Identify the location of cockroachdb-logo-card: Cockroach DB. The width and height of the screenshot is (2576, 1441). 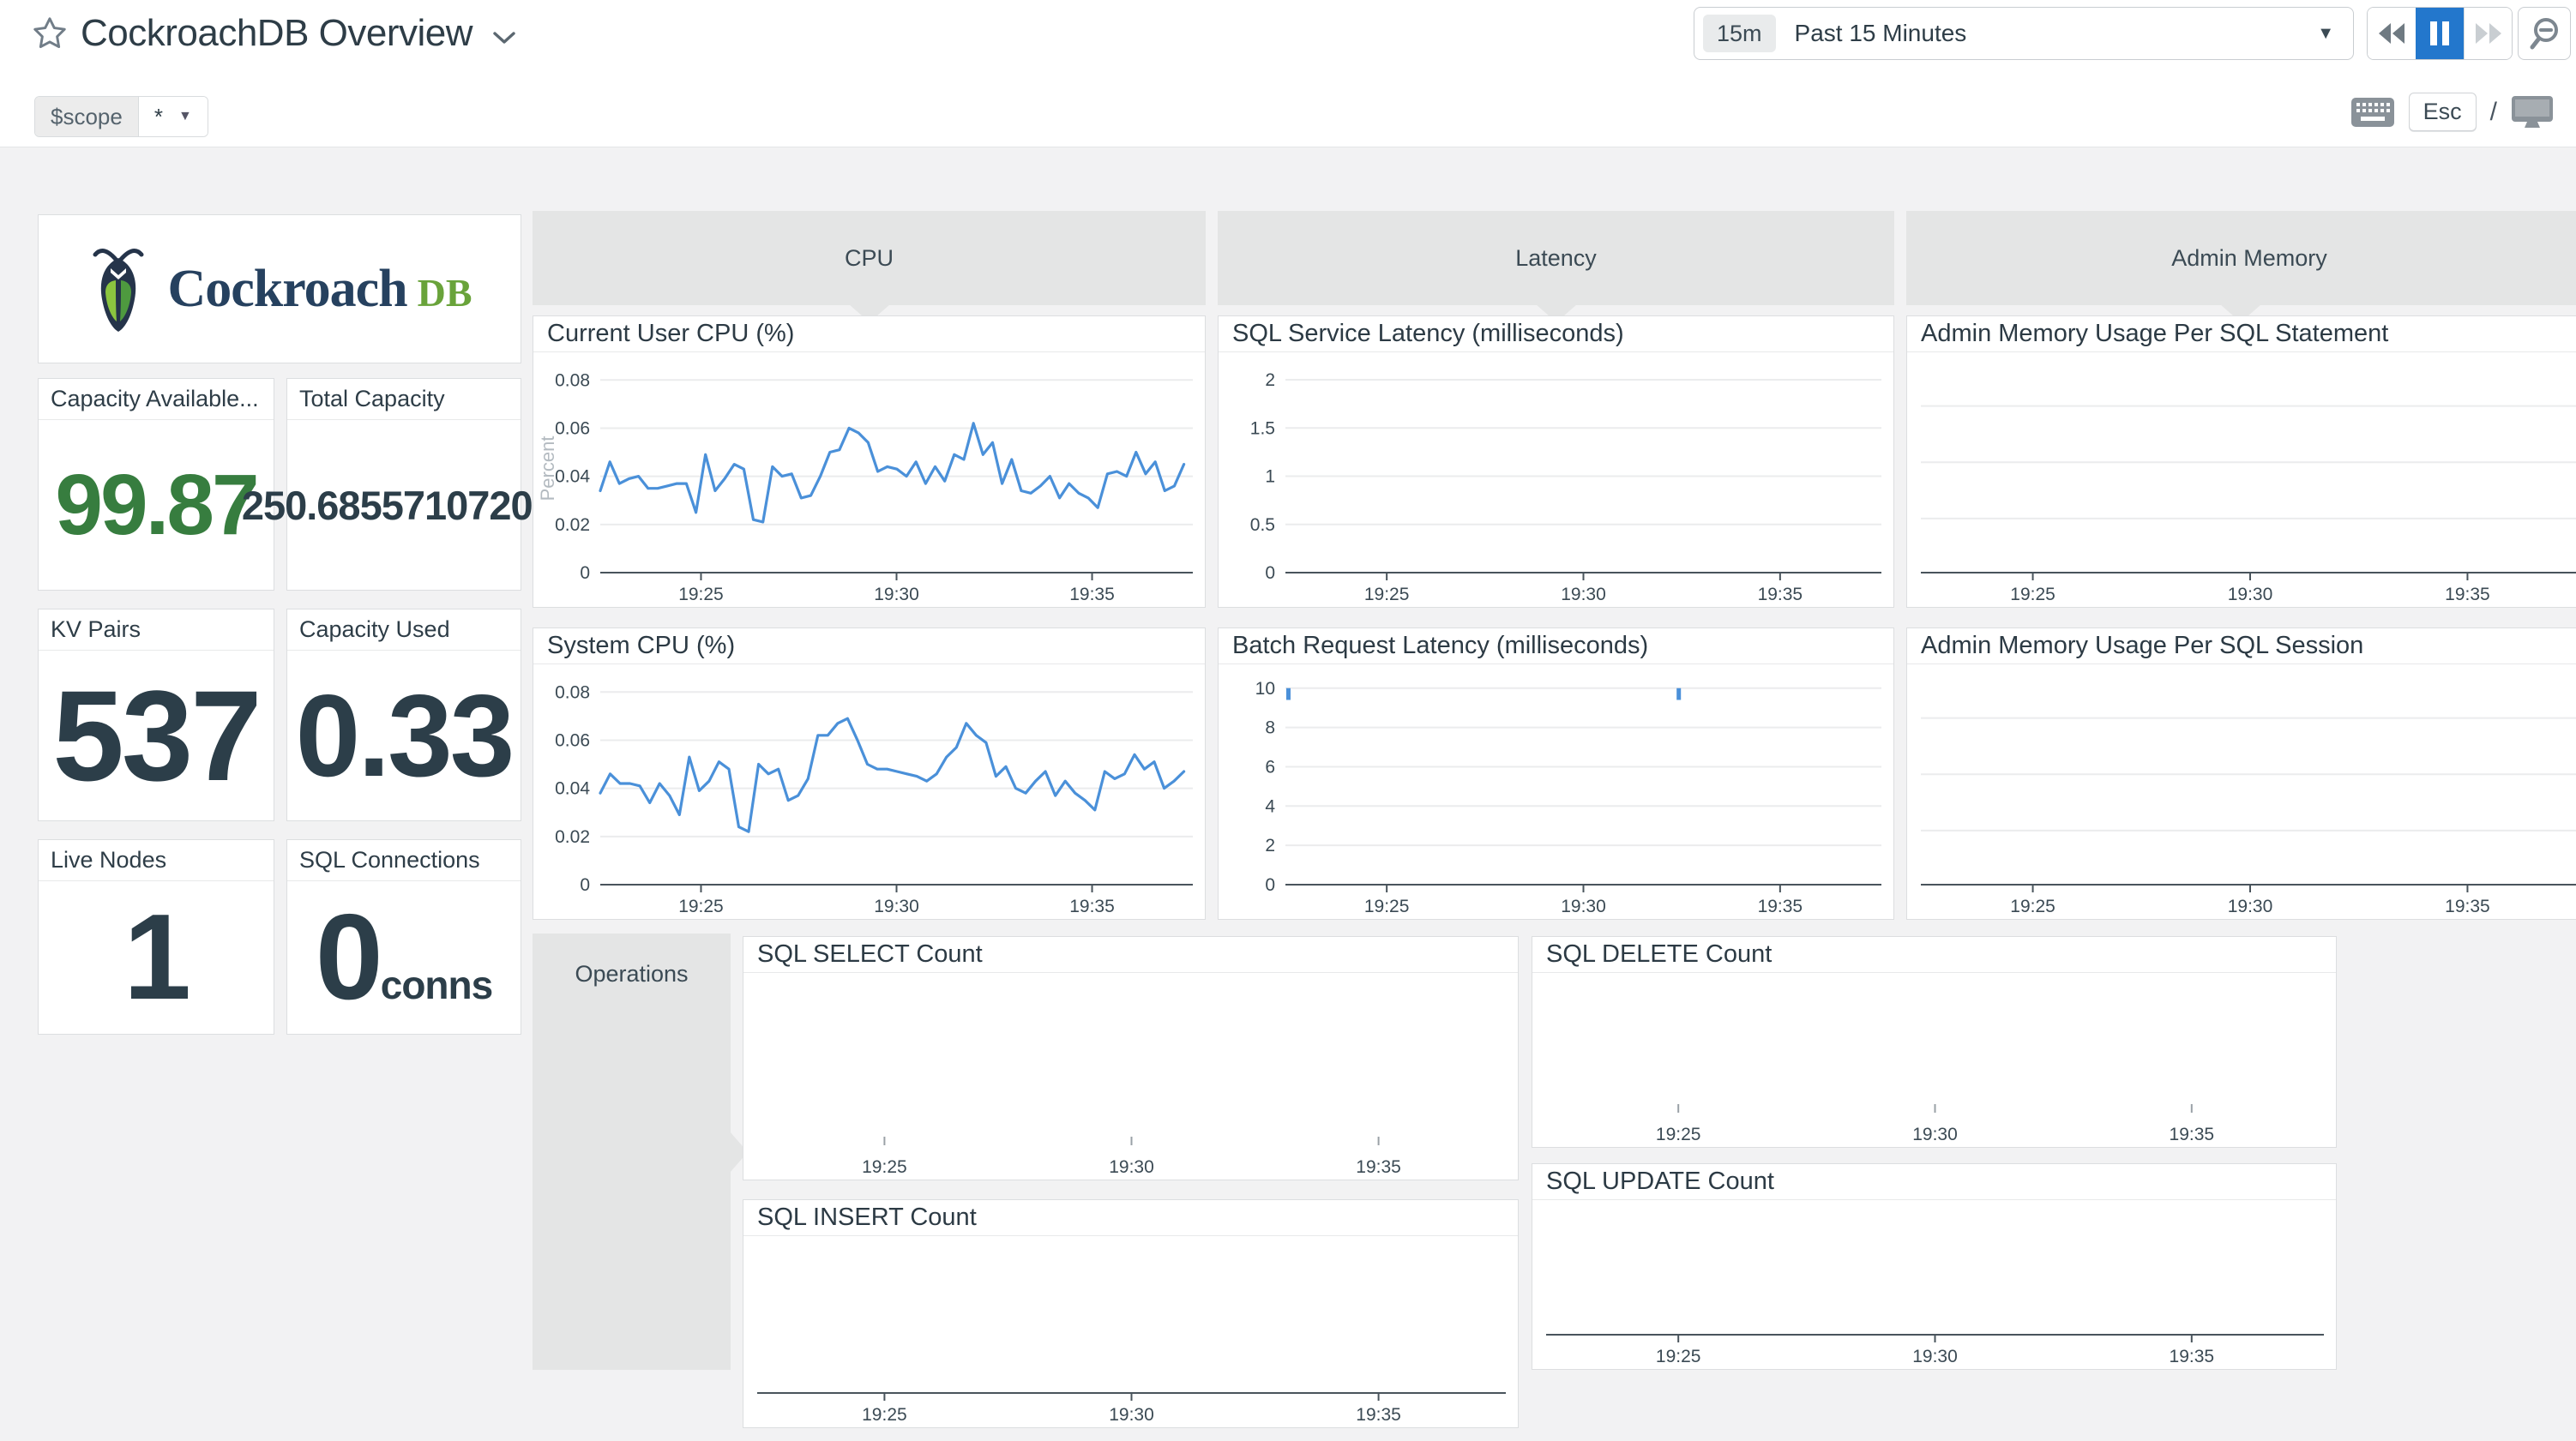
(279, 288).